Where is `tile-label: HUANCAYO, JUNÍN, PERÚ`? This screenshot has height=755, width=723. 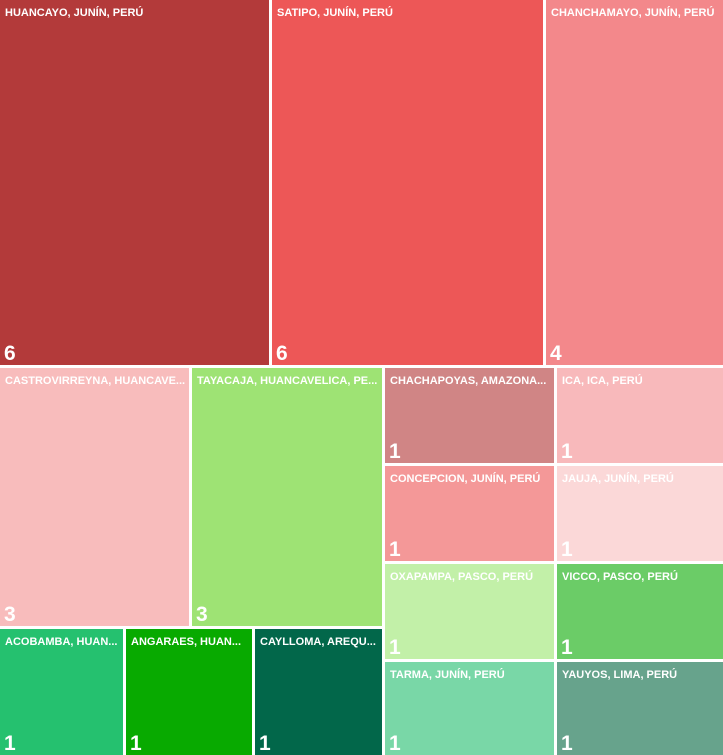 tile-label: HUANCAYO, JUNÍN, PERÚ is located at coordinates (74, 12).